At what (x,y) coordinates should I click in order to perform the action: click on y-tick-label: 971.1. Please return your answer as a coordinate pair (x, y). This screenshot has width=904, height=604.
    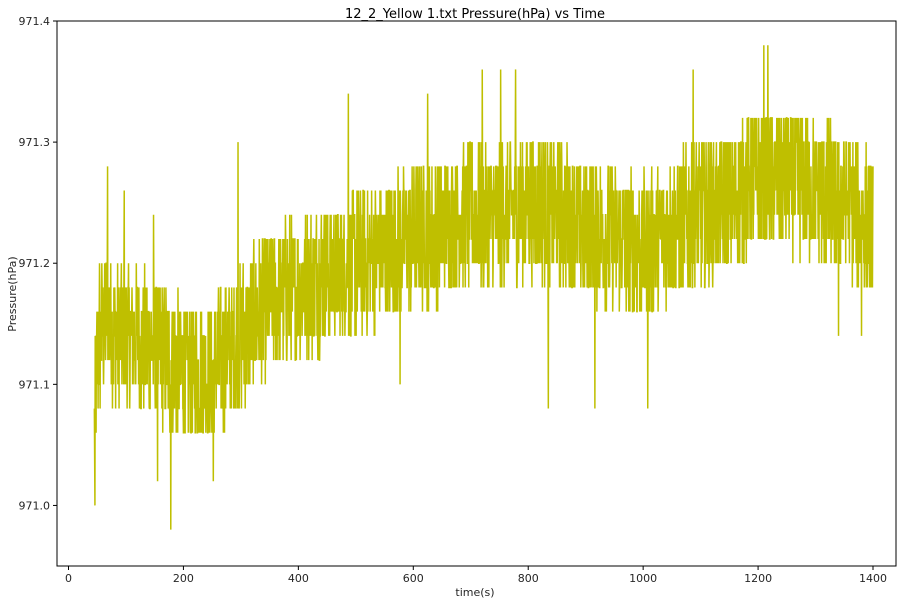
    Looking at the image, I should click on (35, 384).